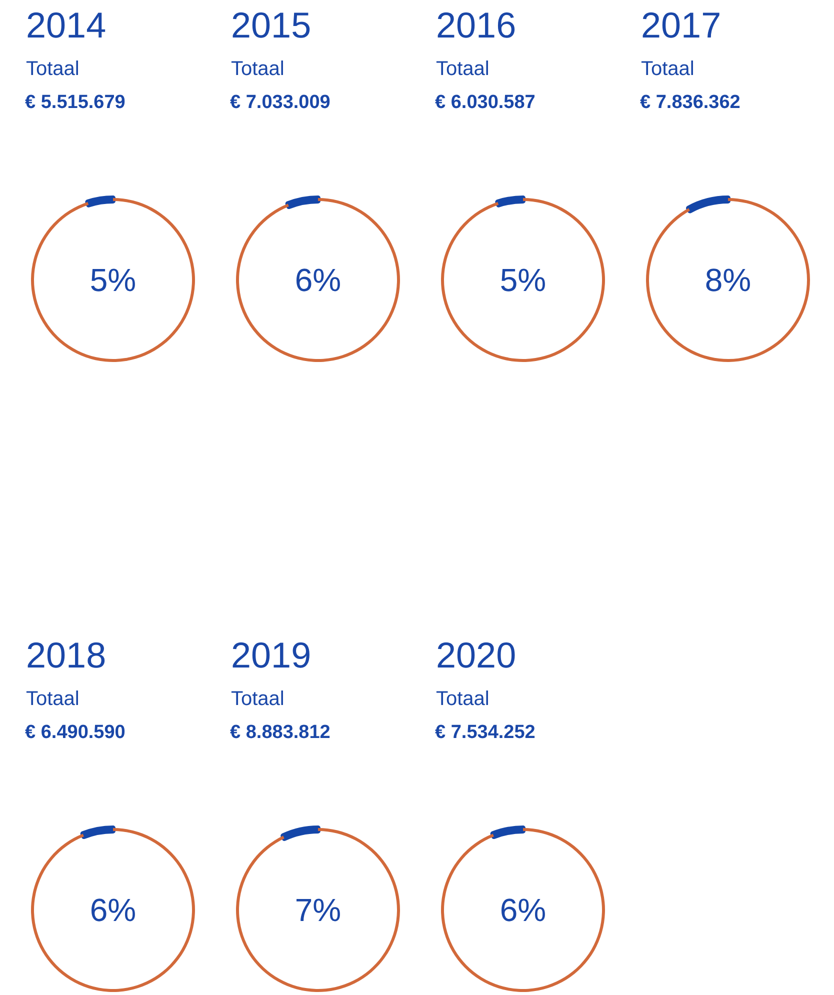 Image resolution: width=834 pixels, height=995 pixels. I want to click on chart-title: 2015, so click(271, 25).